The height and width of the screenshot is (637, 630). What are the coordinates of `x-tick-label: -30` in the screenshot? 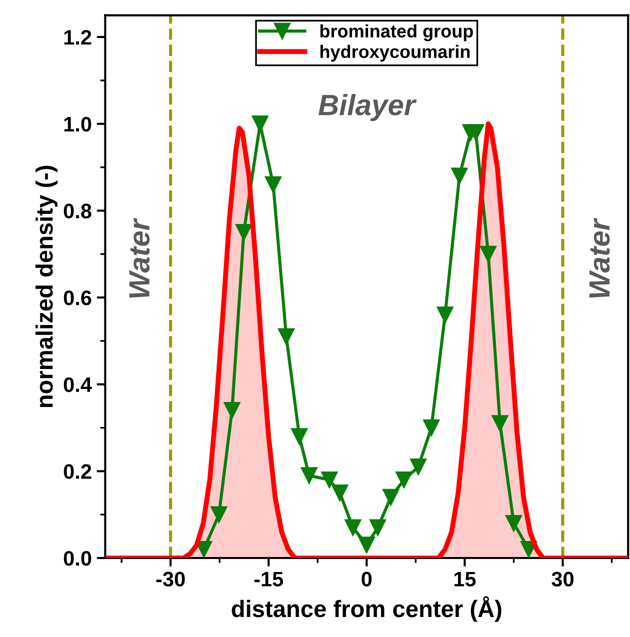 It's located at (170, 579).